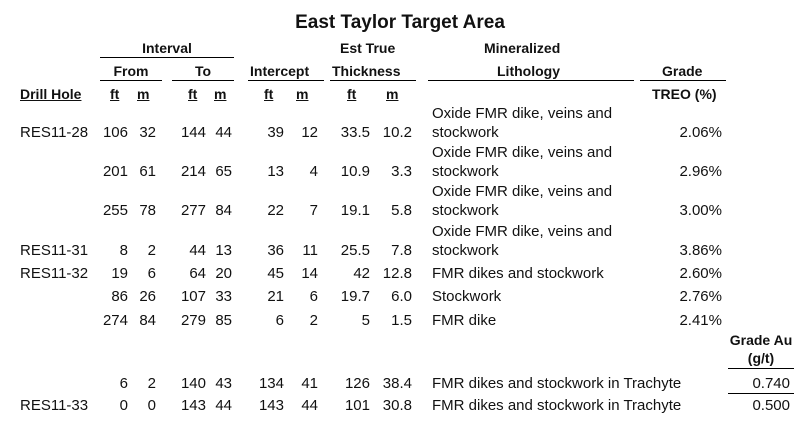  Describe the element at coordinates (518, 273) in the screenshot. I see `cell-lithology: FMR dikes and stockwork` at that location.